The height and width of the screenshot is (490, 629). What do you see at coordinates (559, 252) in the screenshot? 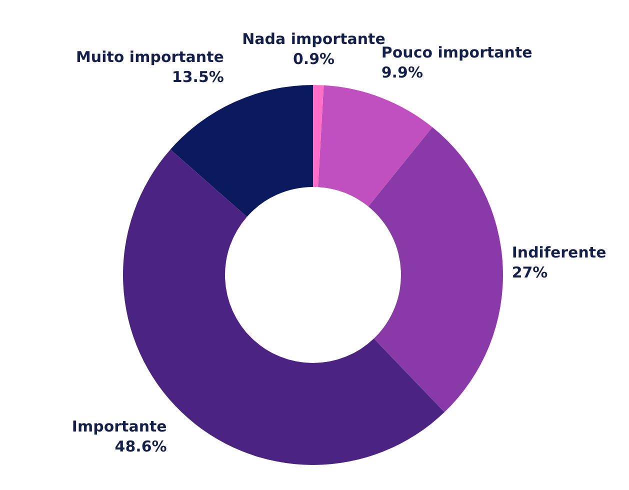
I see `slice-label: Indiferente` at bounding box center [559, 252].